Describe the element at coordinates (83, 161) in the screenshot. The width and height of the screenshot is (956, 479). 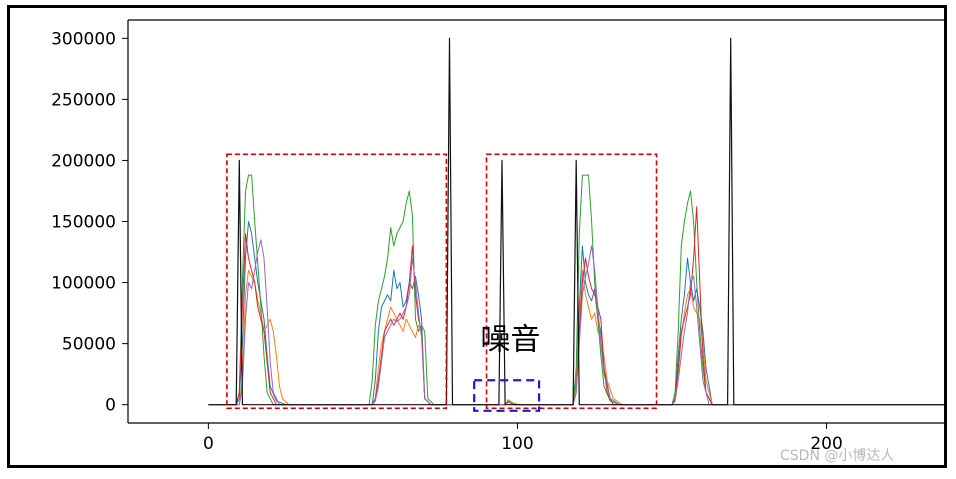
I see `y-tick-label: 200000` at that location.